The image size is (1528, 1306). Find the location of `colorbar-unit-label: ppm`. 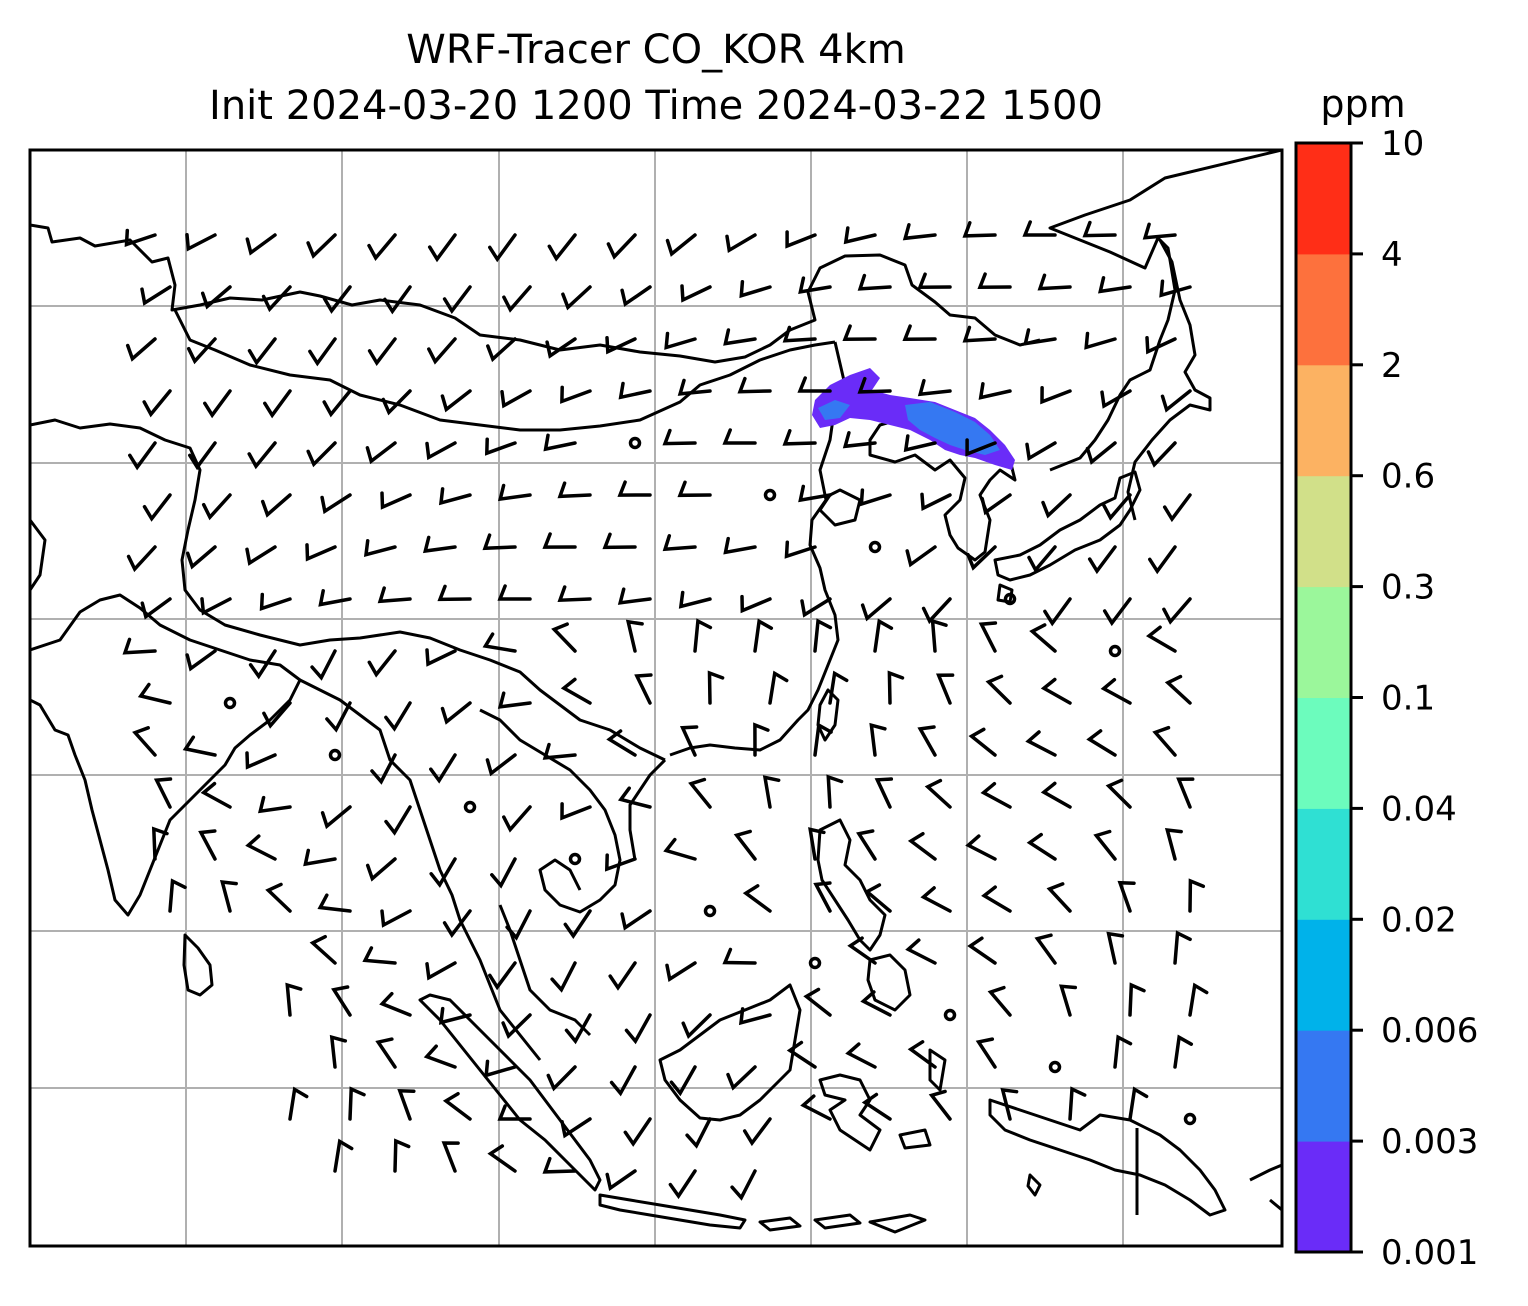

colorbar-unit-label: ppm is located at coordinates (1362, 104).